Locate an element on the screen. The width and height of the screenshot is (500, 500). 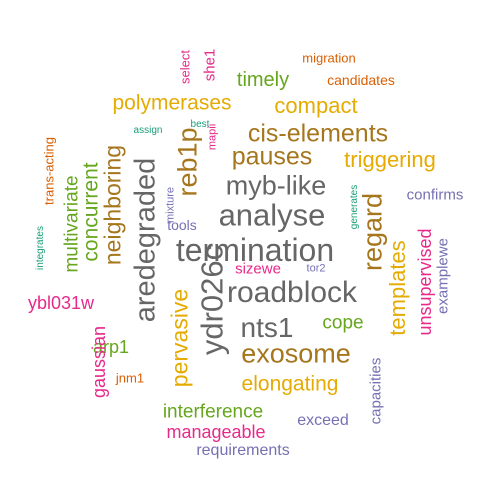
word-arp1: arp1 is located at coordinates (111, 347).